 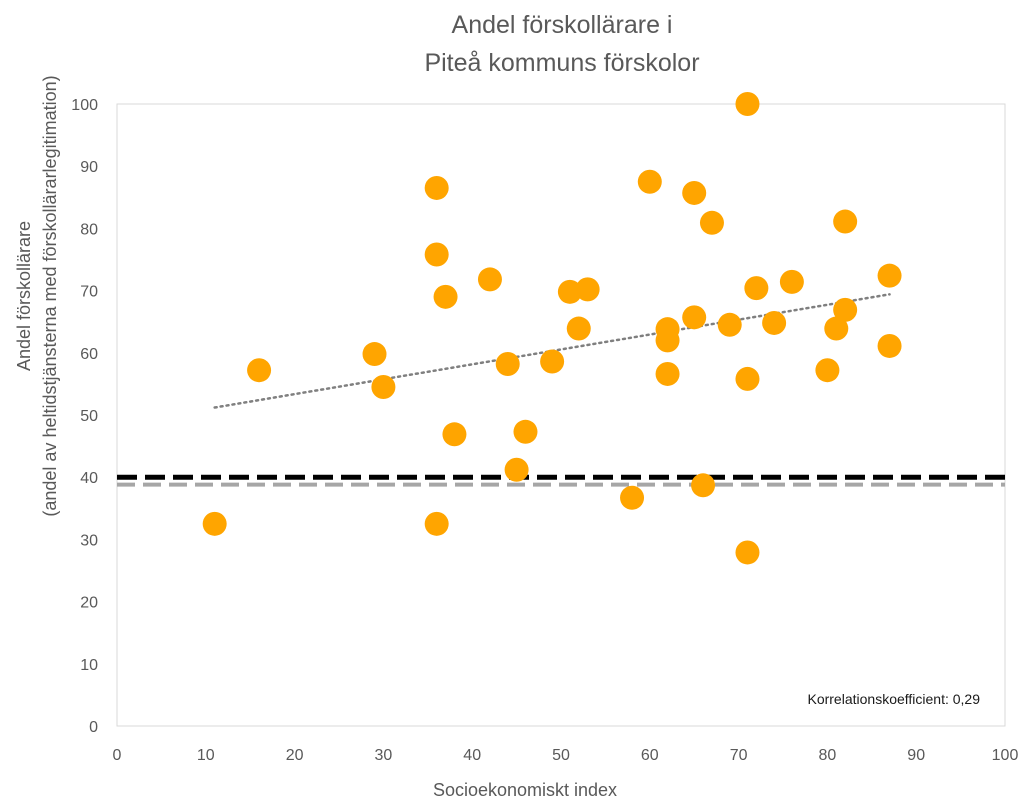 I want to click on y-axis-tick-labels: 0 10 20 30 40 50 60 70 80 90 100, so click(x=84, y=416).